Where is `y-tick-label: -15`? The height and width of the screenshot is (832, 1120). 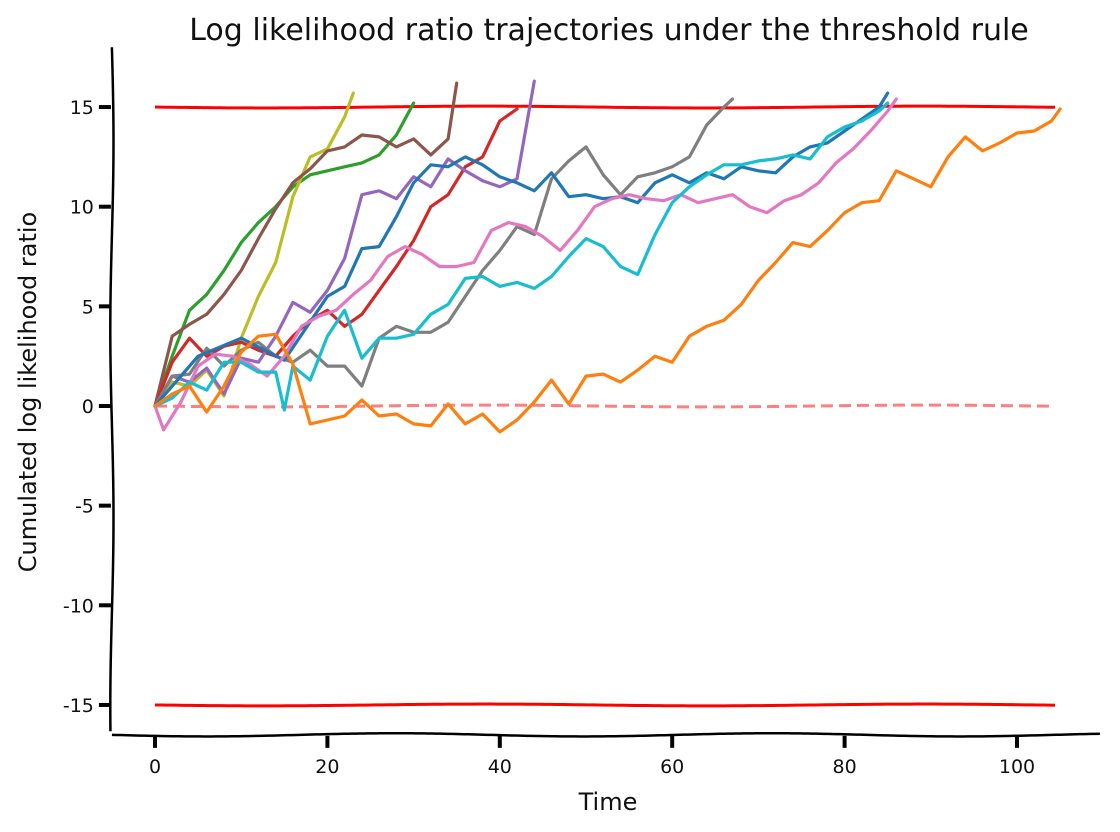 y-tick-label: -15 is located at coordinates (78, 706).